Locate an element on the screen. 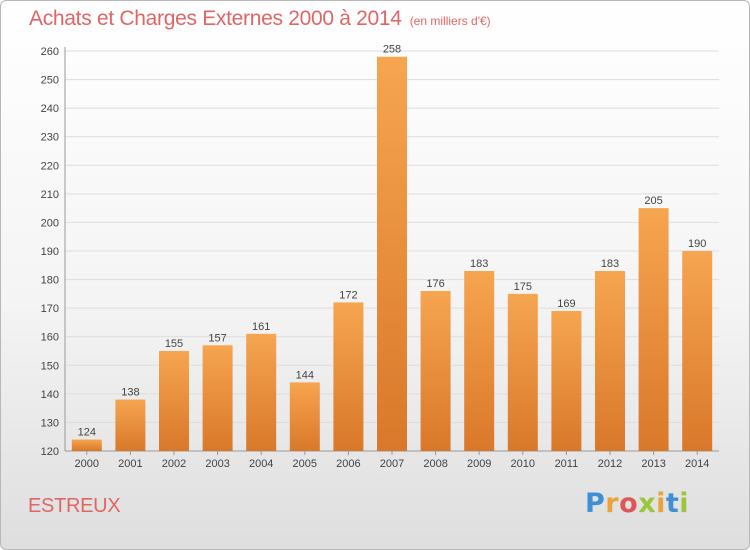 This screenshot has height=550, width=750. y-tick-label: 130 is located at coordinates (50, 423).